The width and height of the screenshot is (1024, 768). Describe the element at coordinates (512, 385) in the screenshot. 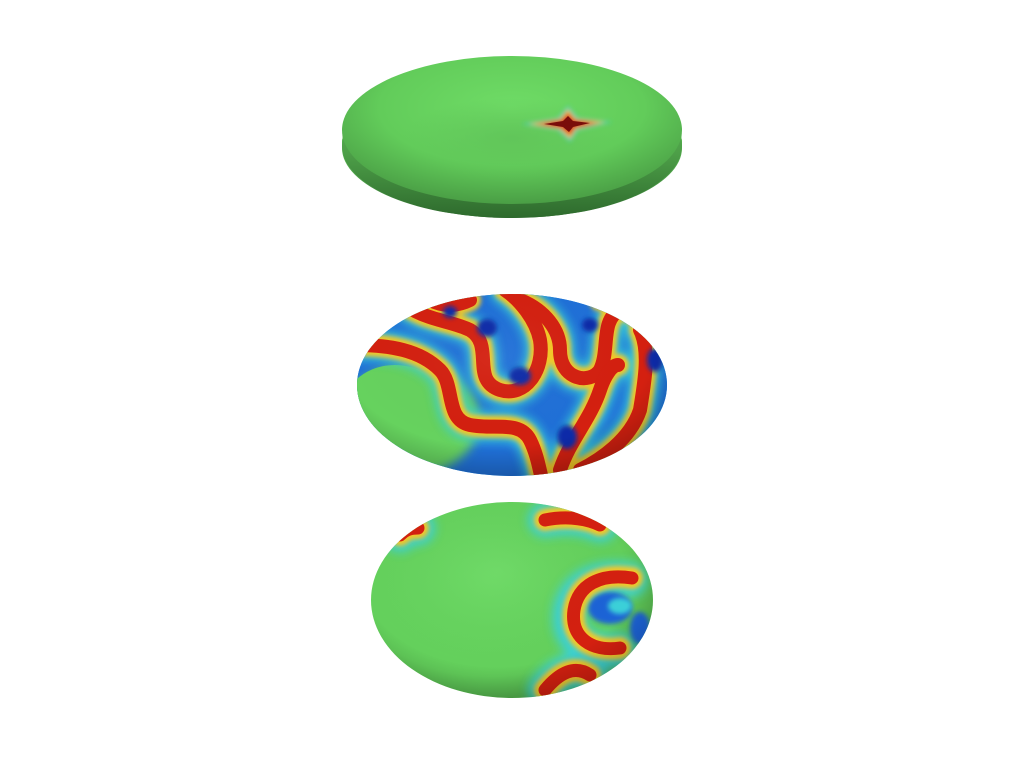

I see `ellipsoid-middle` at that location.